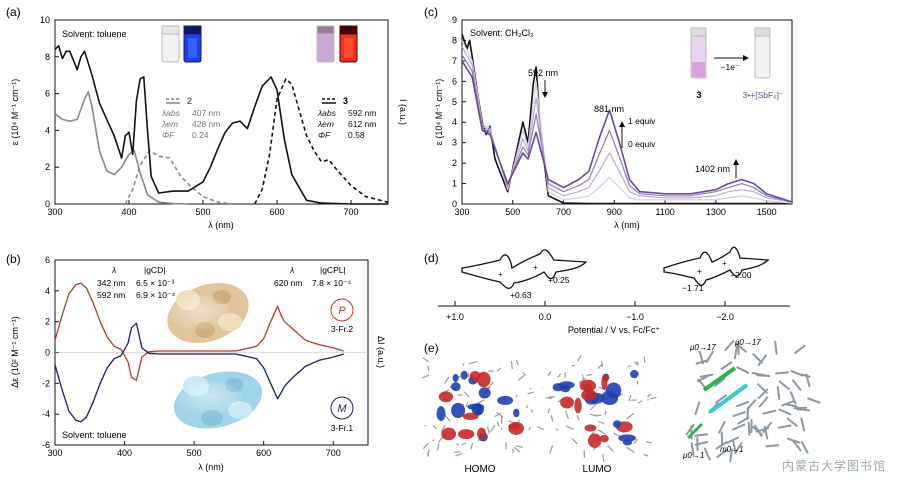 The width and height of the screenshot is (900, 494). I want to click on panel-a-ylabel-right: I (a.u.), so click(403, 112).